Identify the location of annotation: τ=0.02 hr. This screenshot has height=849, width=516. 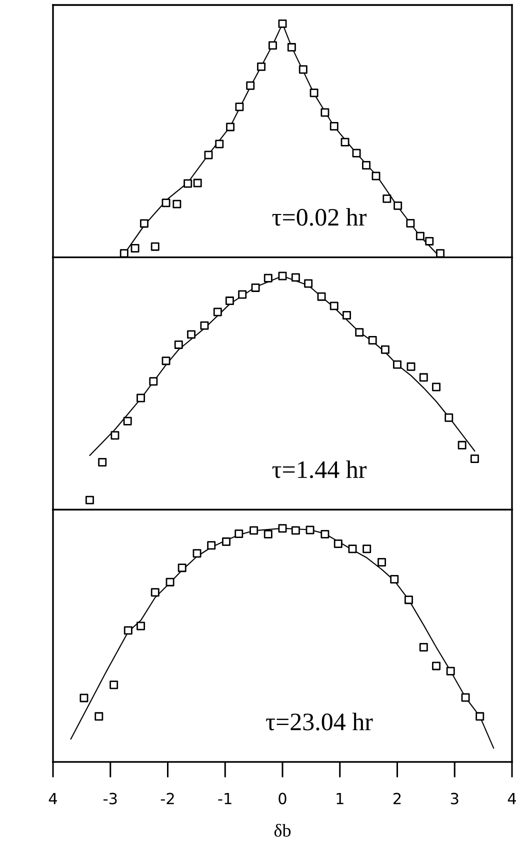
(319, 217).